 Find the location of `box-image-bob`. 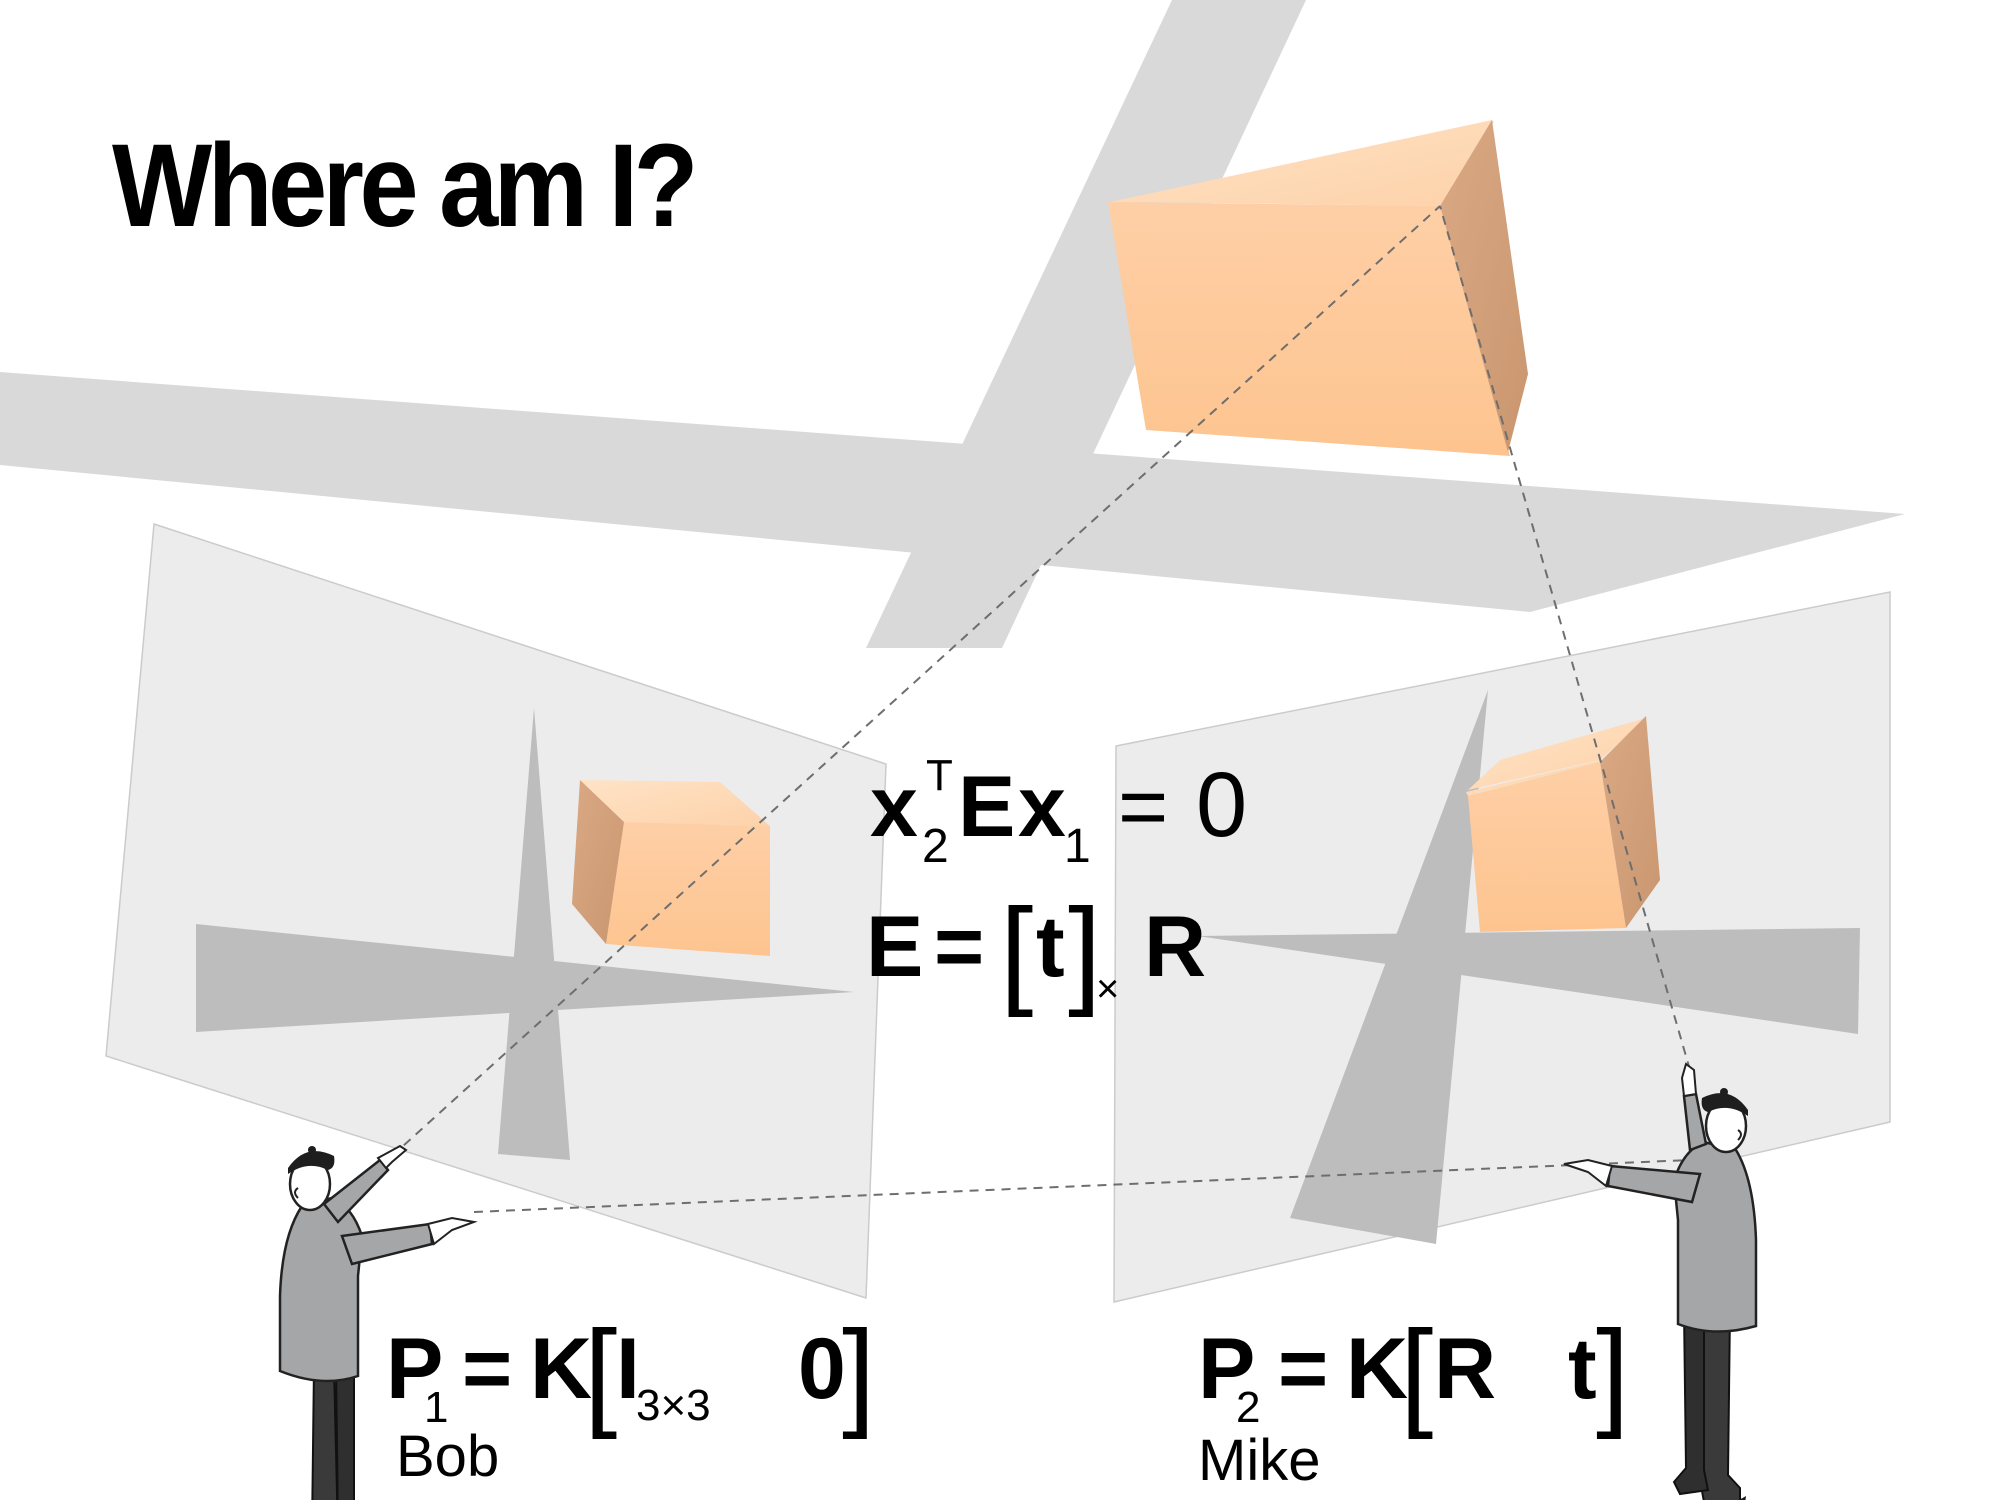

box-image-bob is located at coordinates (671, 868).